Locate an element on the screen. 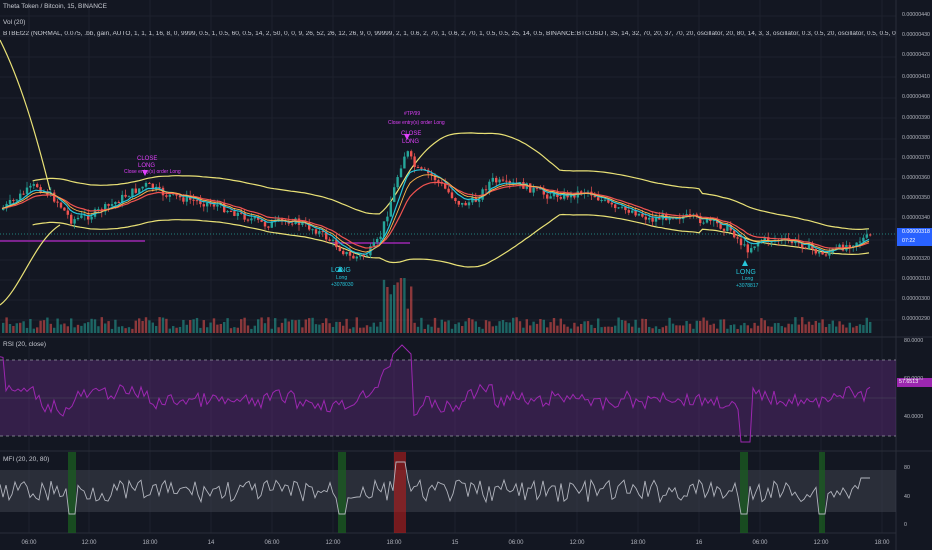 This screenshot has height=550, width=932. signal-long-label: LONG is located at coordinates (147, 166).